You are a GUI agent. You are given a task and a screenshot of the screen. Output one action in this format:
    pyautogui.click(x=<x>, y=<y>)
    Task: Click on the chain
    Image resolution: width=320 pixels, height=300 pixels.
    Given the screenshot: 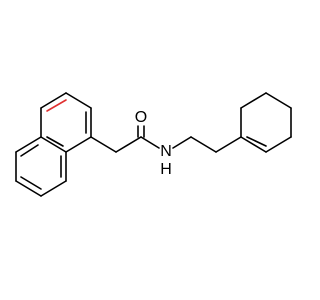 What is the action you would take?
    pyautogui.click(x=166, y=139)
    